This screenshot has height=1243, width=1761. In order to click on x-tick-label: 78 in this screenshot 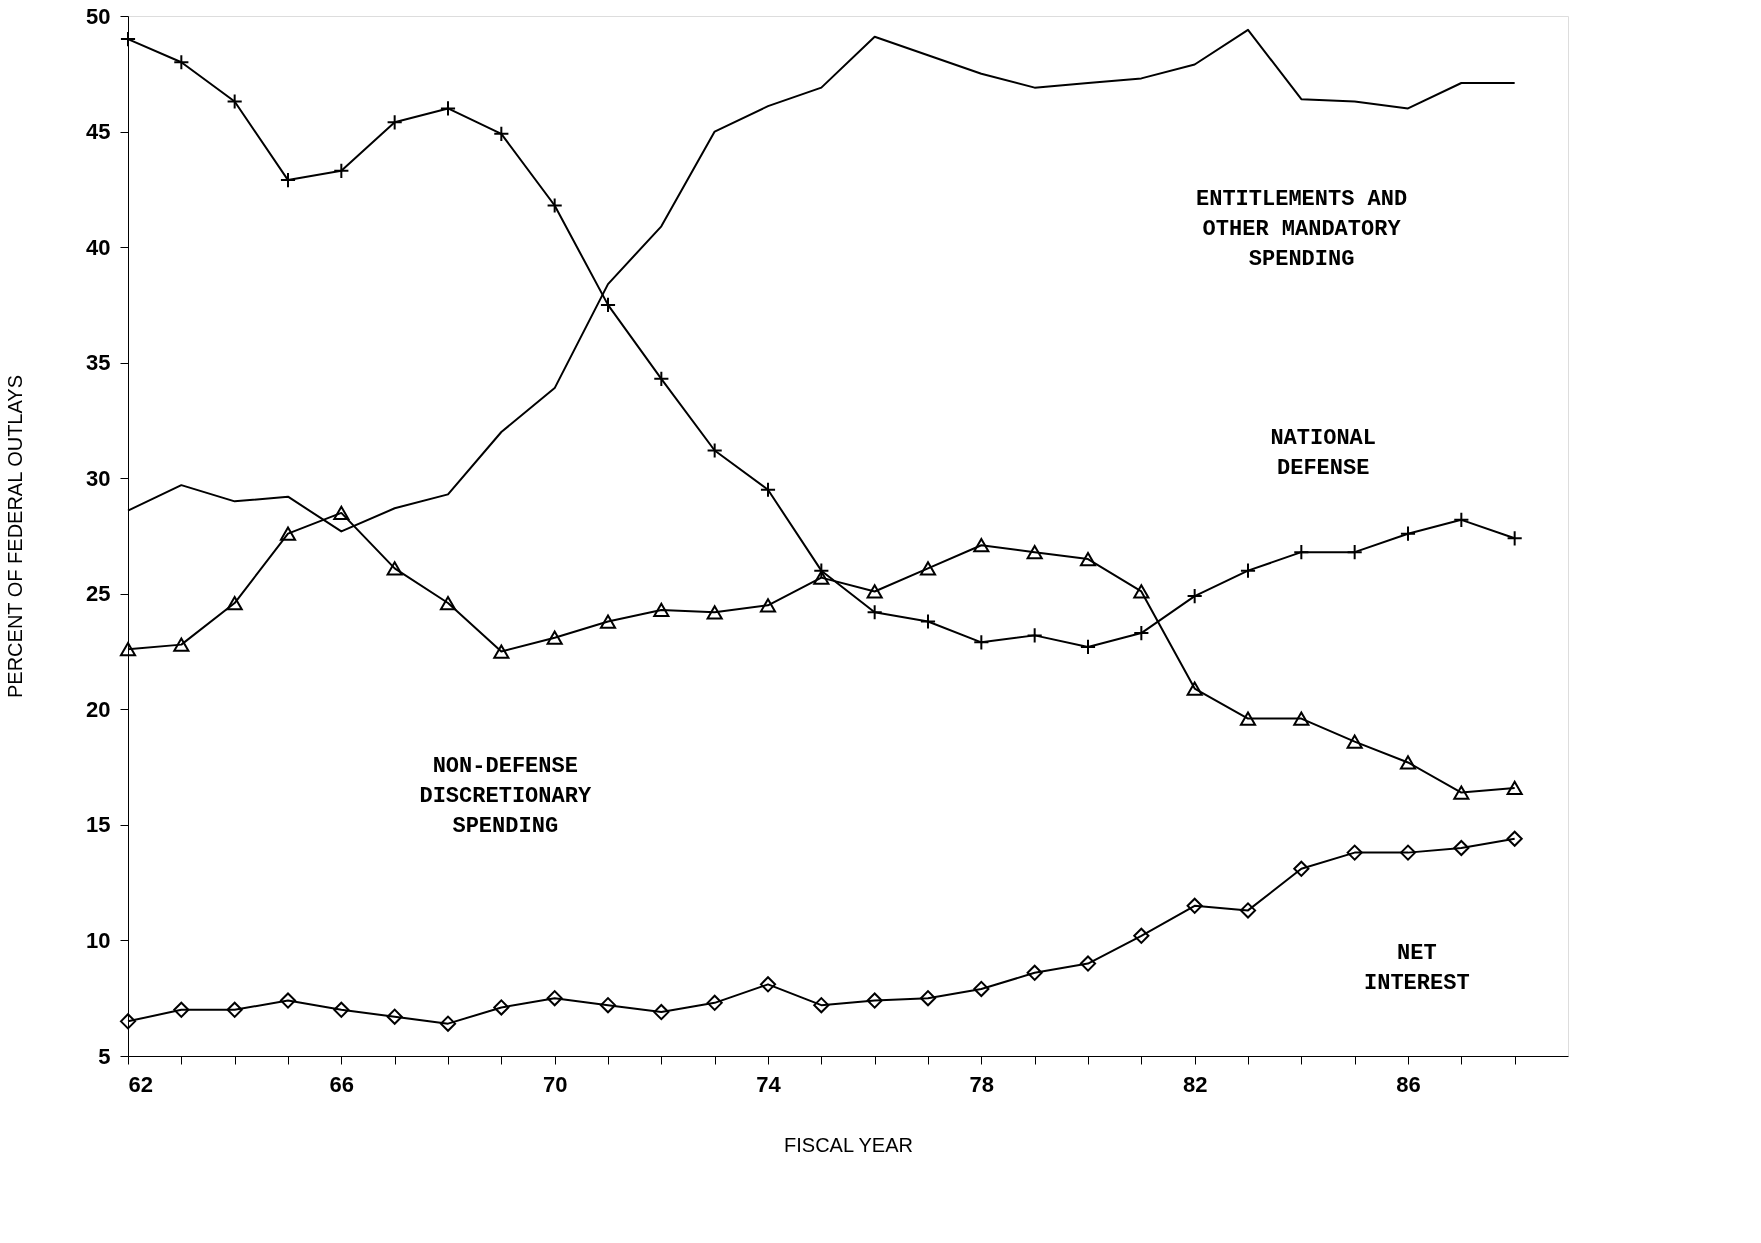, I will do `click(982, 1084)`.